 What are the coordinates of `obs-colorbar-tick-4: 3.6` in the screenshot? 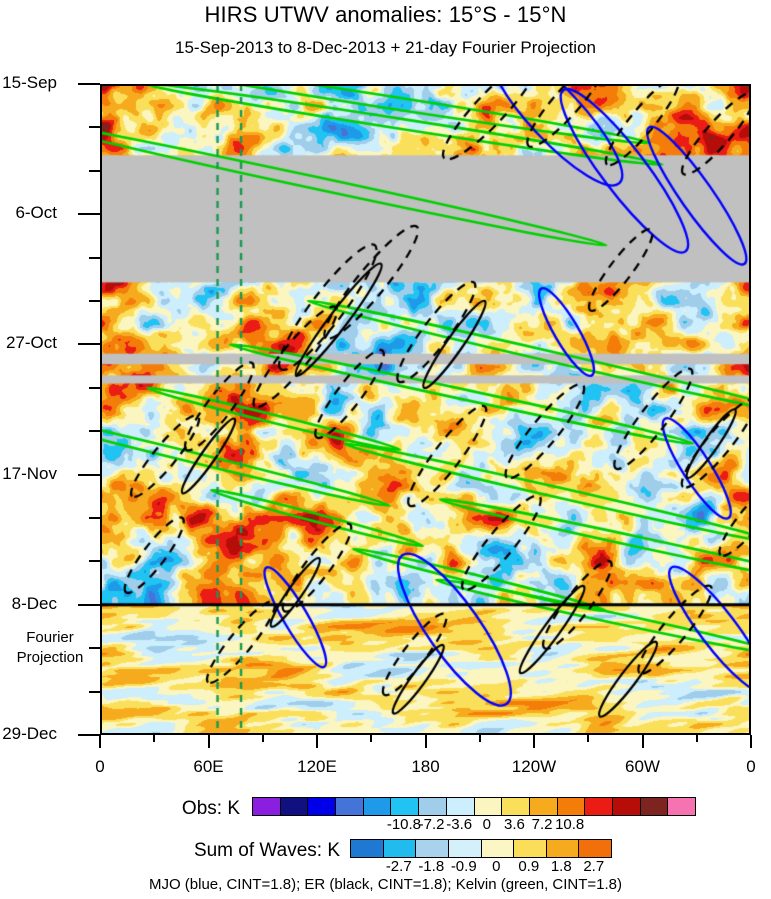 It's located at (514, 824).